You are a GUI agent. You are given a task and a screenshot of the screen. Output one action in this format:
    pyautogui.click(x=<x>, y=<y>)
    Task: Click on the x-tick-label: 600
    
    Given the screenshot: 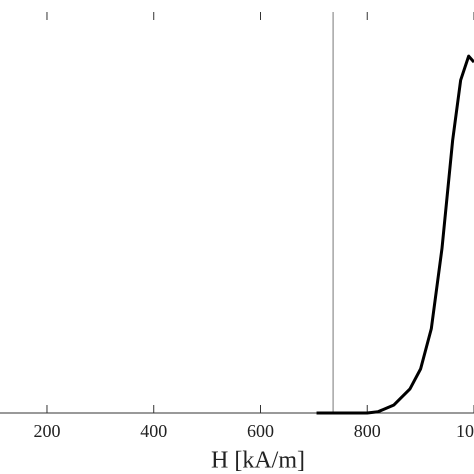 What is the action you would take?
    pyautogui.click(x=260, y=431)
    